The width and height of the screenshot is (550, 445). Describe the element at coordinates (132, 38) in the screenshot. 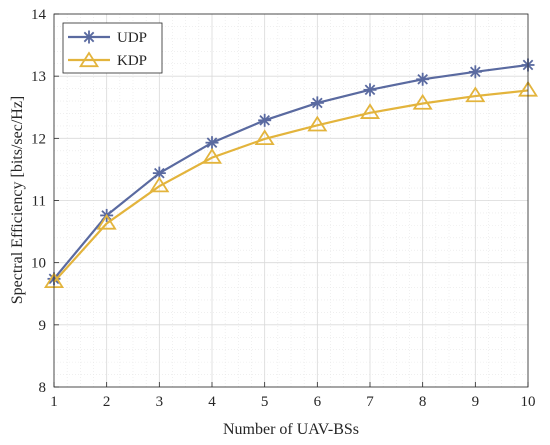

I see `legend-udp-label: UDP` at that location.